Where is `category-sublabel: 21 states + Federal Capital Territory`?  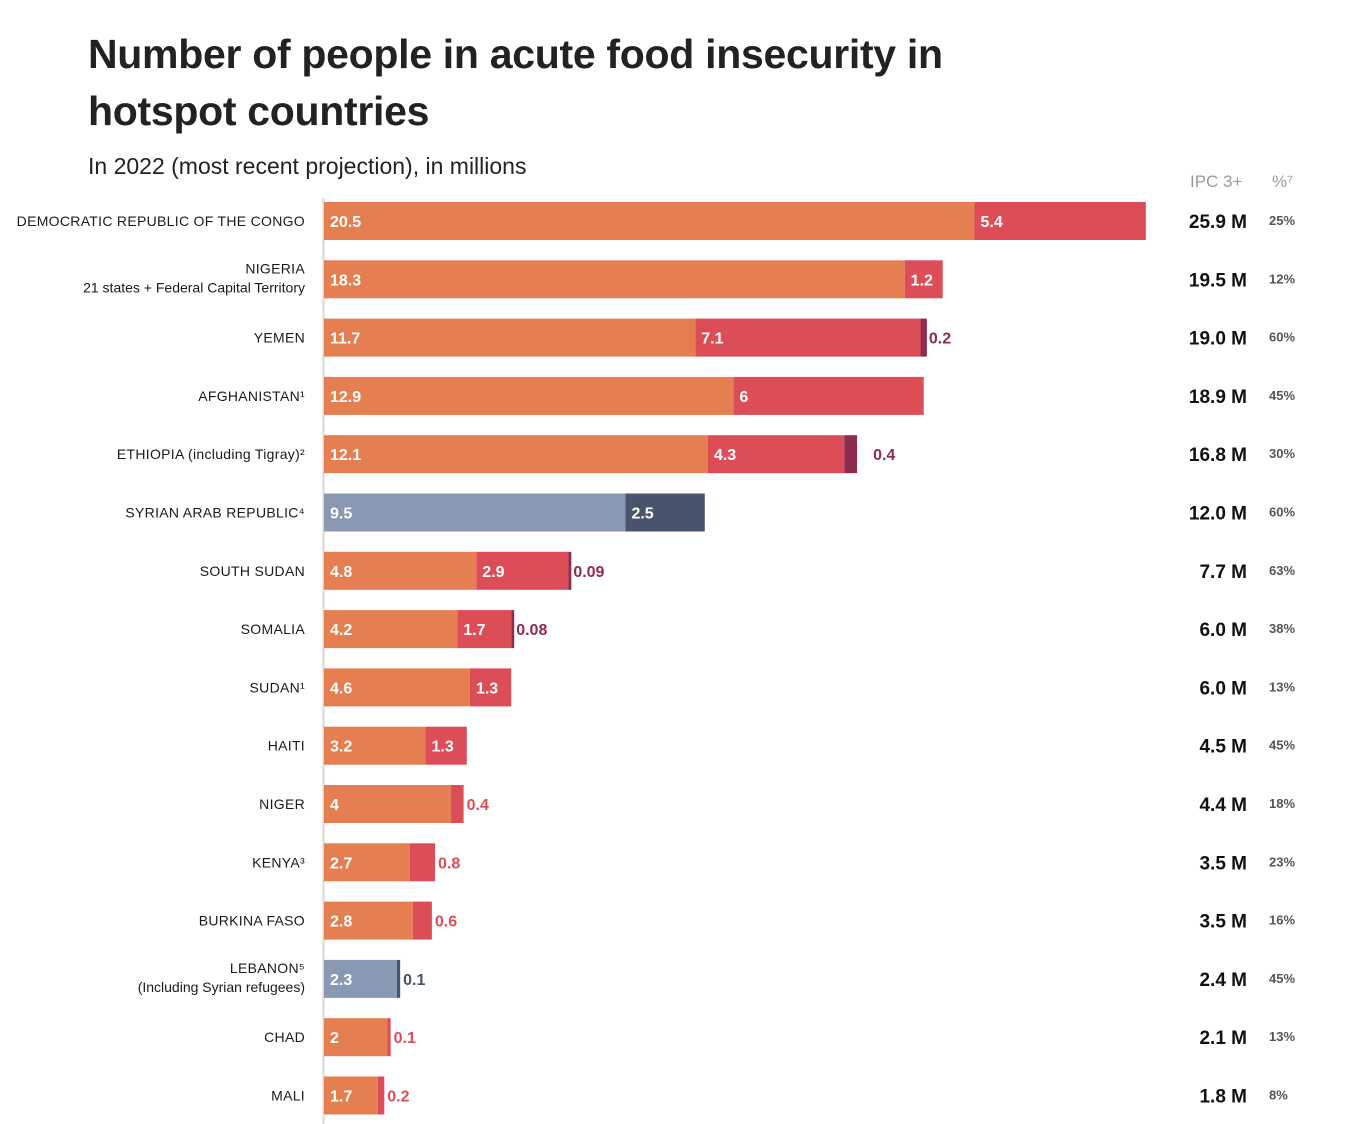 category-sublabel: 21 states + Federal Capital Territory is located at coordinates (194, 287).